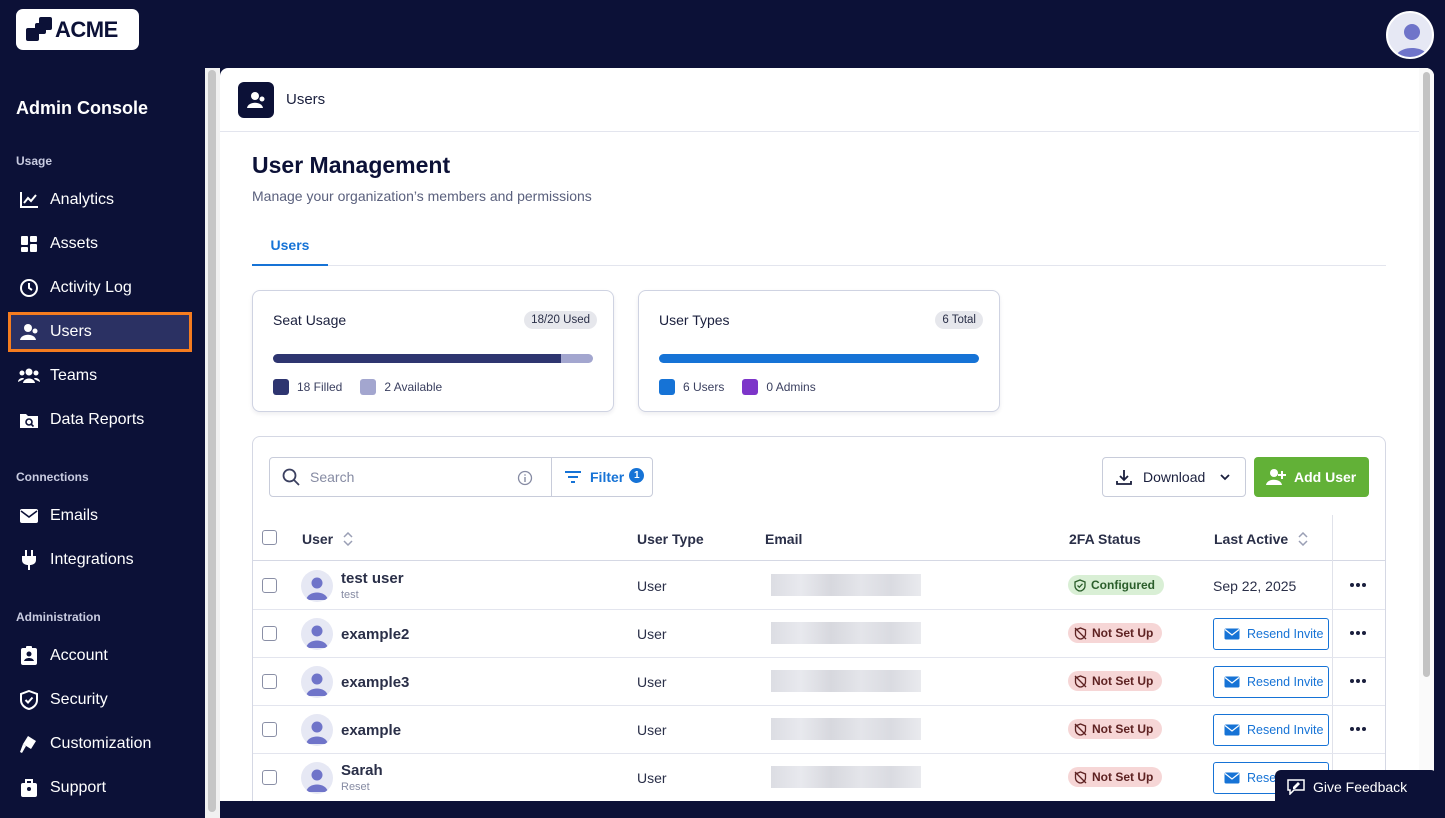  Describe the element at coordinates (269, 537) in the screenshot. I see `select-all-checkbox` at that location.